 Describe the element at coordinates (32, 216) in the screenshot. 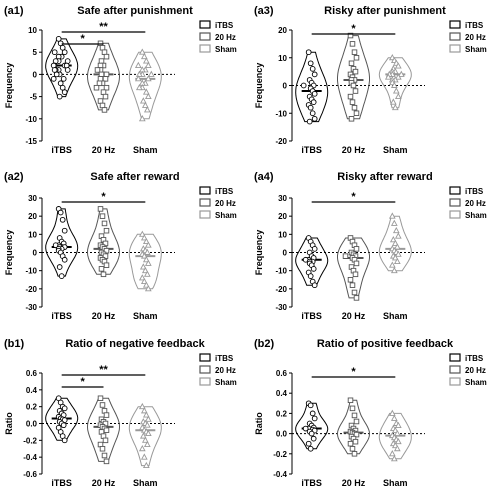

I see `y-tick-label: 20` at that location.